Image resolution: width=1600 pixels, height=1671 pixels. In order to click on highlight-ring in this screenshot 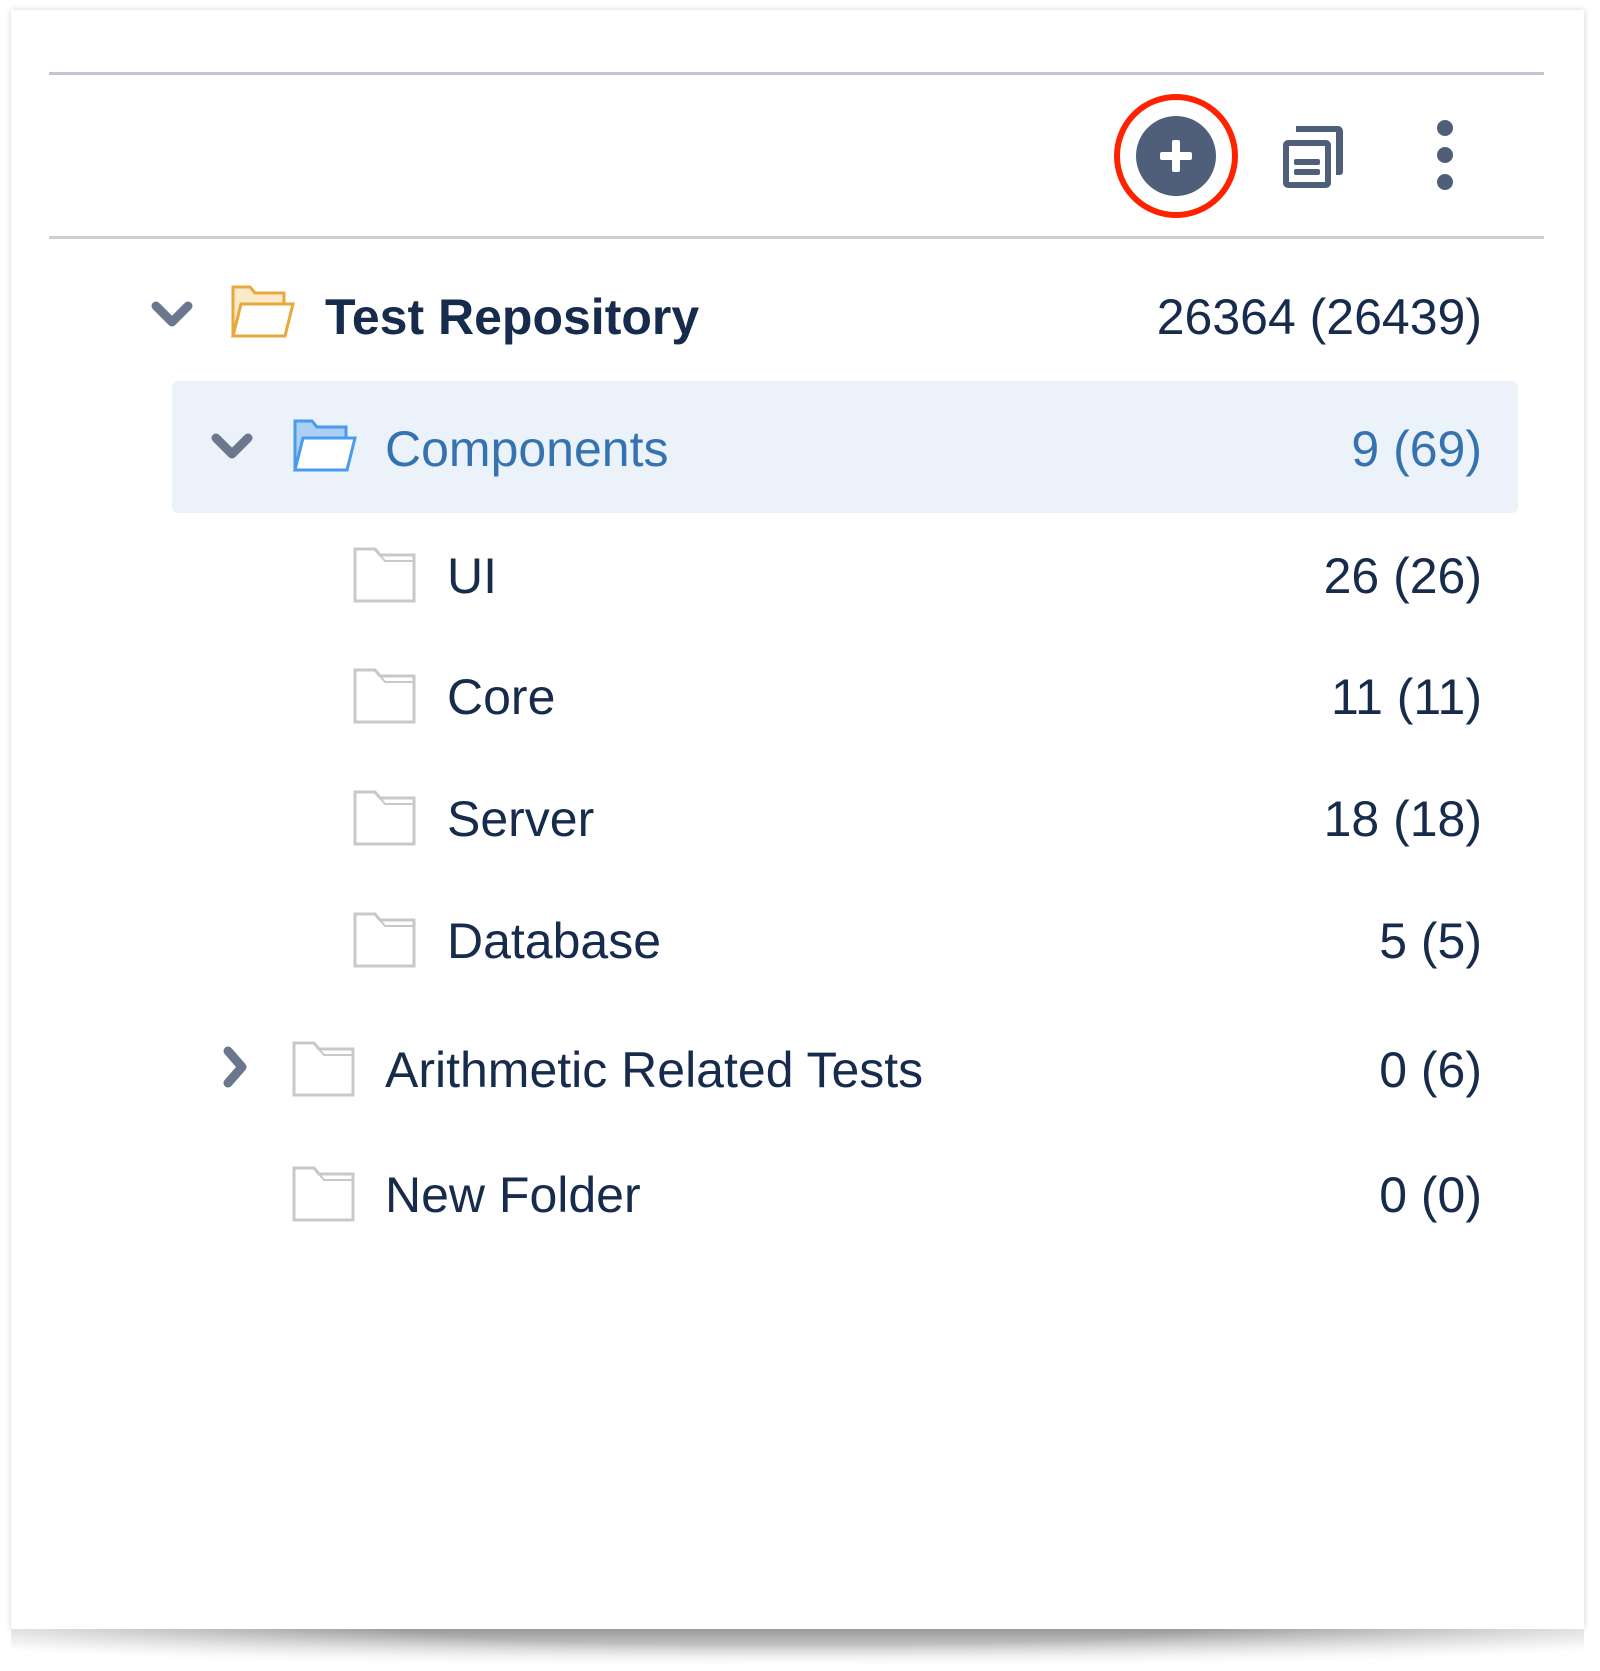, I will do `click(1176, 156)`.